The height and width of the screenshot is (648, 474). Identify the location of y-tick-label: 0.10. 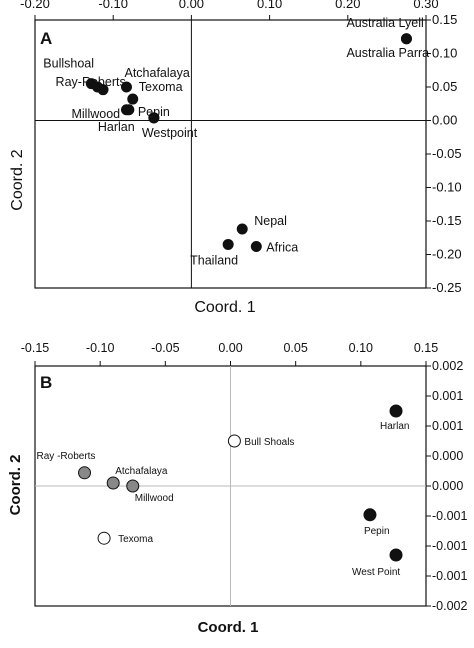
(444, 53).